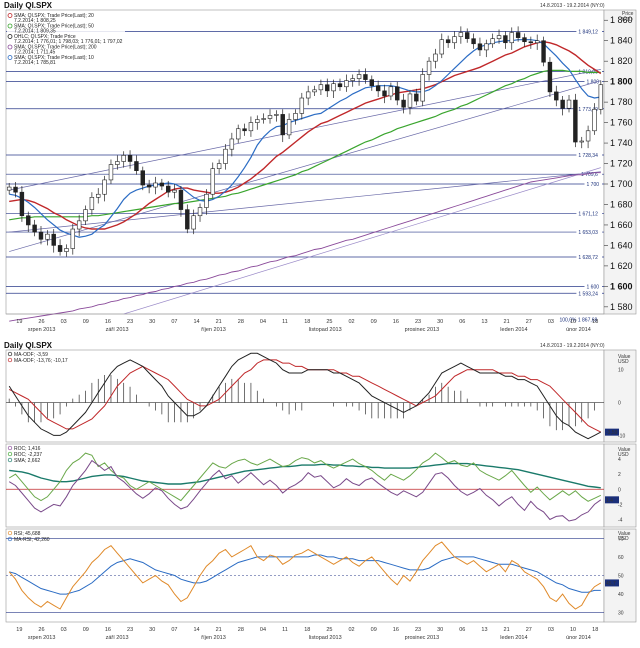 This screenshot has width=640, height=648. I want to click on y-tick-label: 1 760, so click(621, 123).